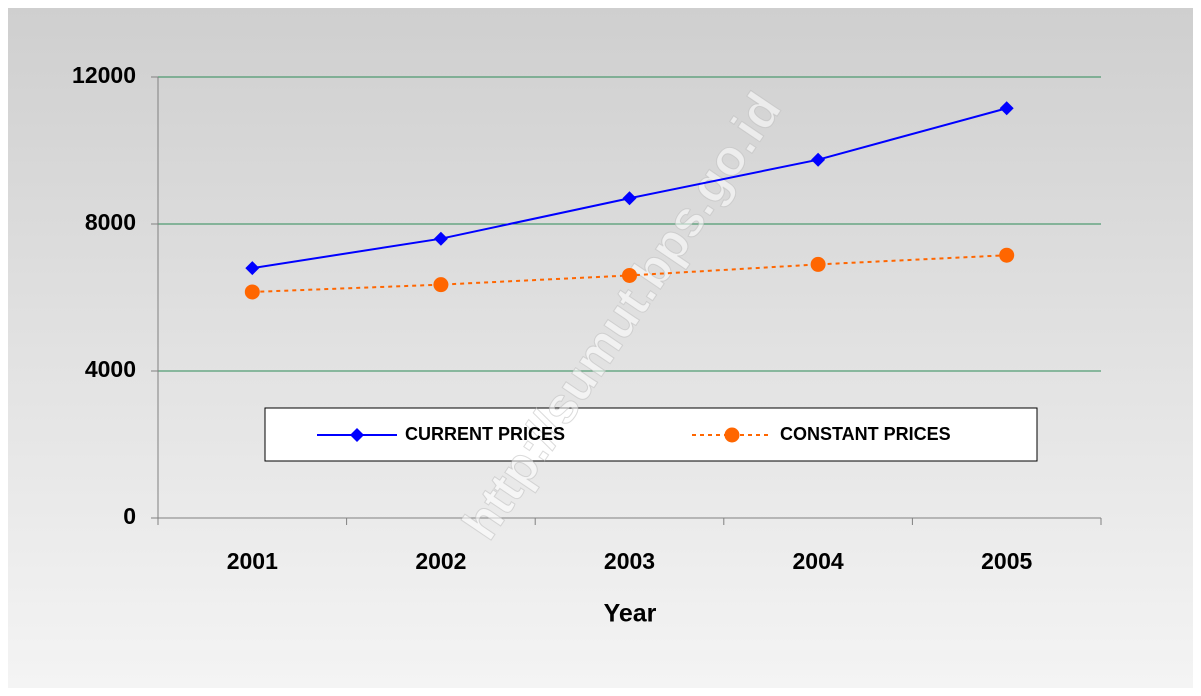  I want to click on y-tick-label: 0, so click(129, 516).